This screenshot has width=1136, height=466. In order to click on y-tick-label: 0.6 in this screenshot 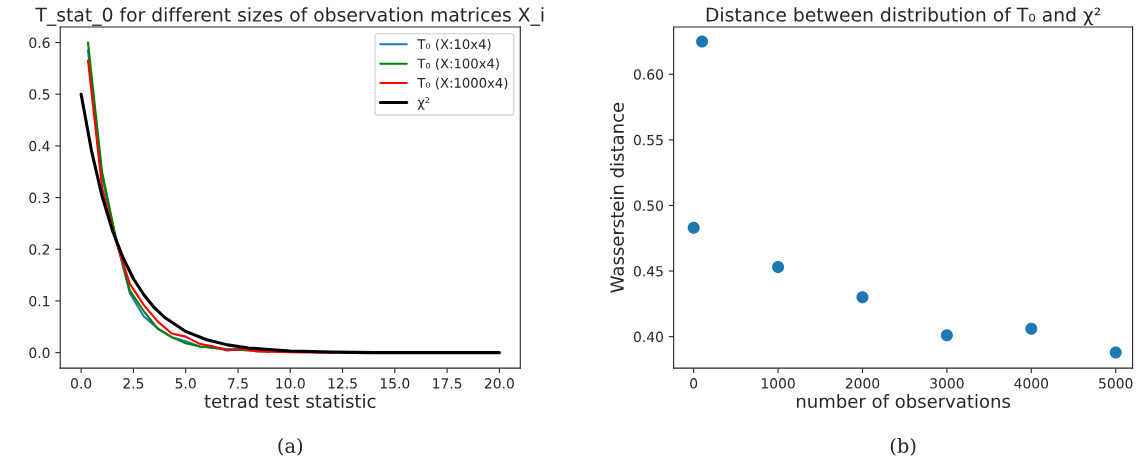, I will do `click(39, 43)`.